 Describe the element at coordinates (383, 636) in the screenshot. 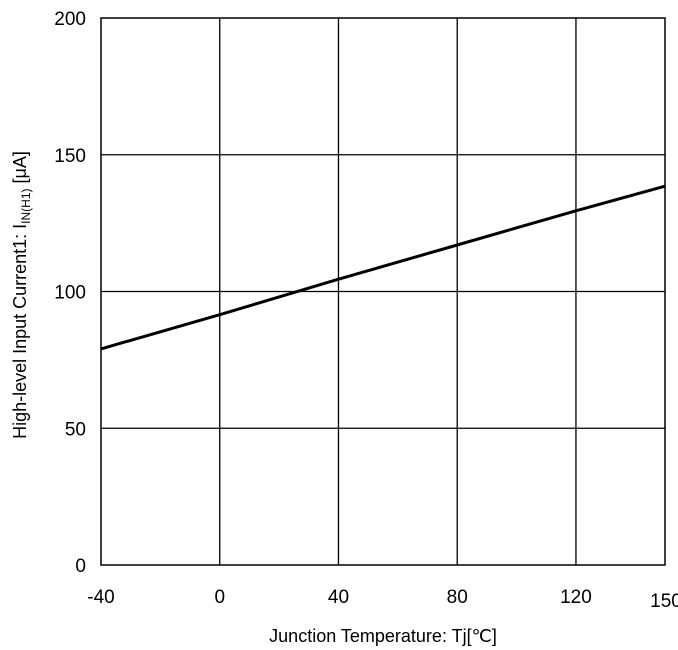

I see `x-axis-label: Junction Temperature: Tj[℃]` at that location.